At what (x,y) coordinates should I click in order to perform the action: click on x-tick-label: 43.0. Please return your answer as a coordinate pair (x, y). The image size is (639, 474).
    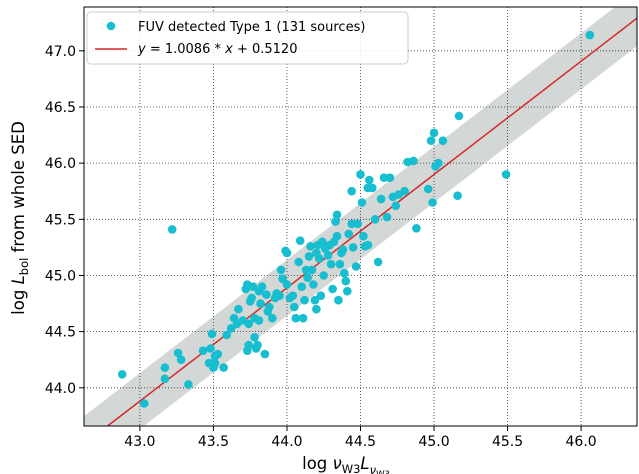
    Looking at the image, I should click on (139, 442).